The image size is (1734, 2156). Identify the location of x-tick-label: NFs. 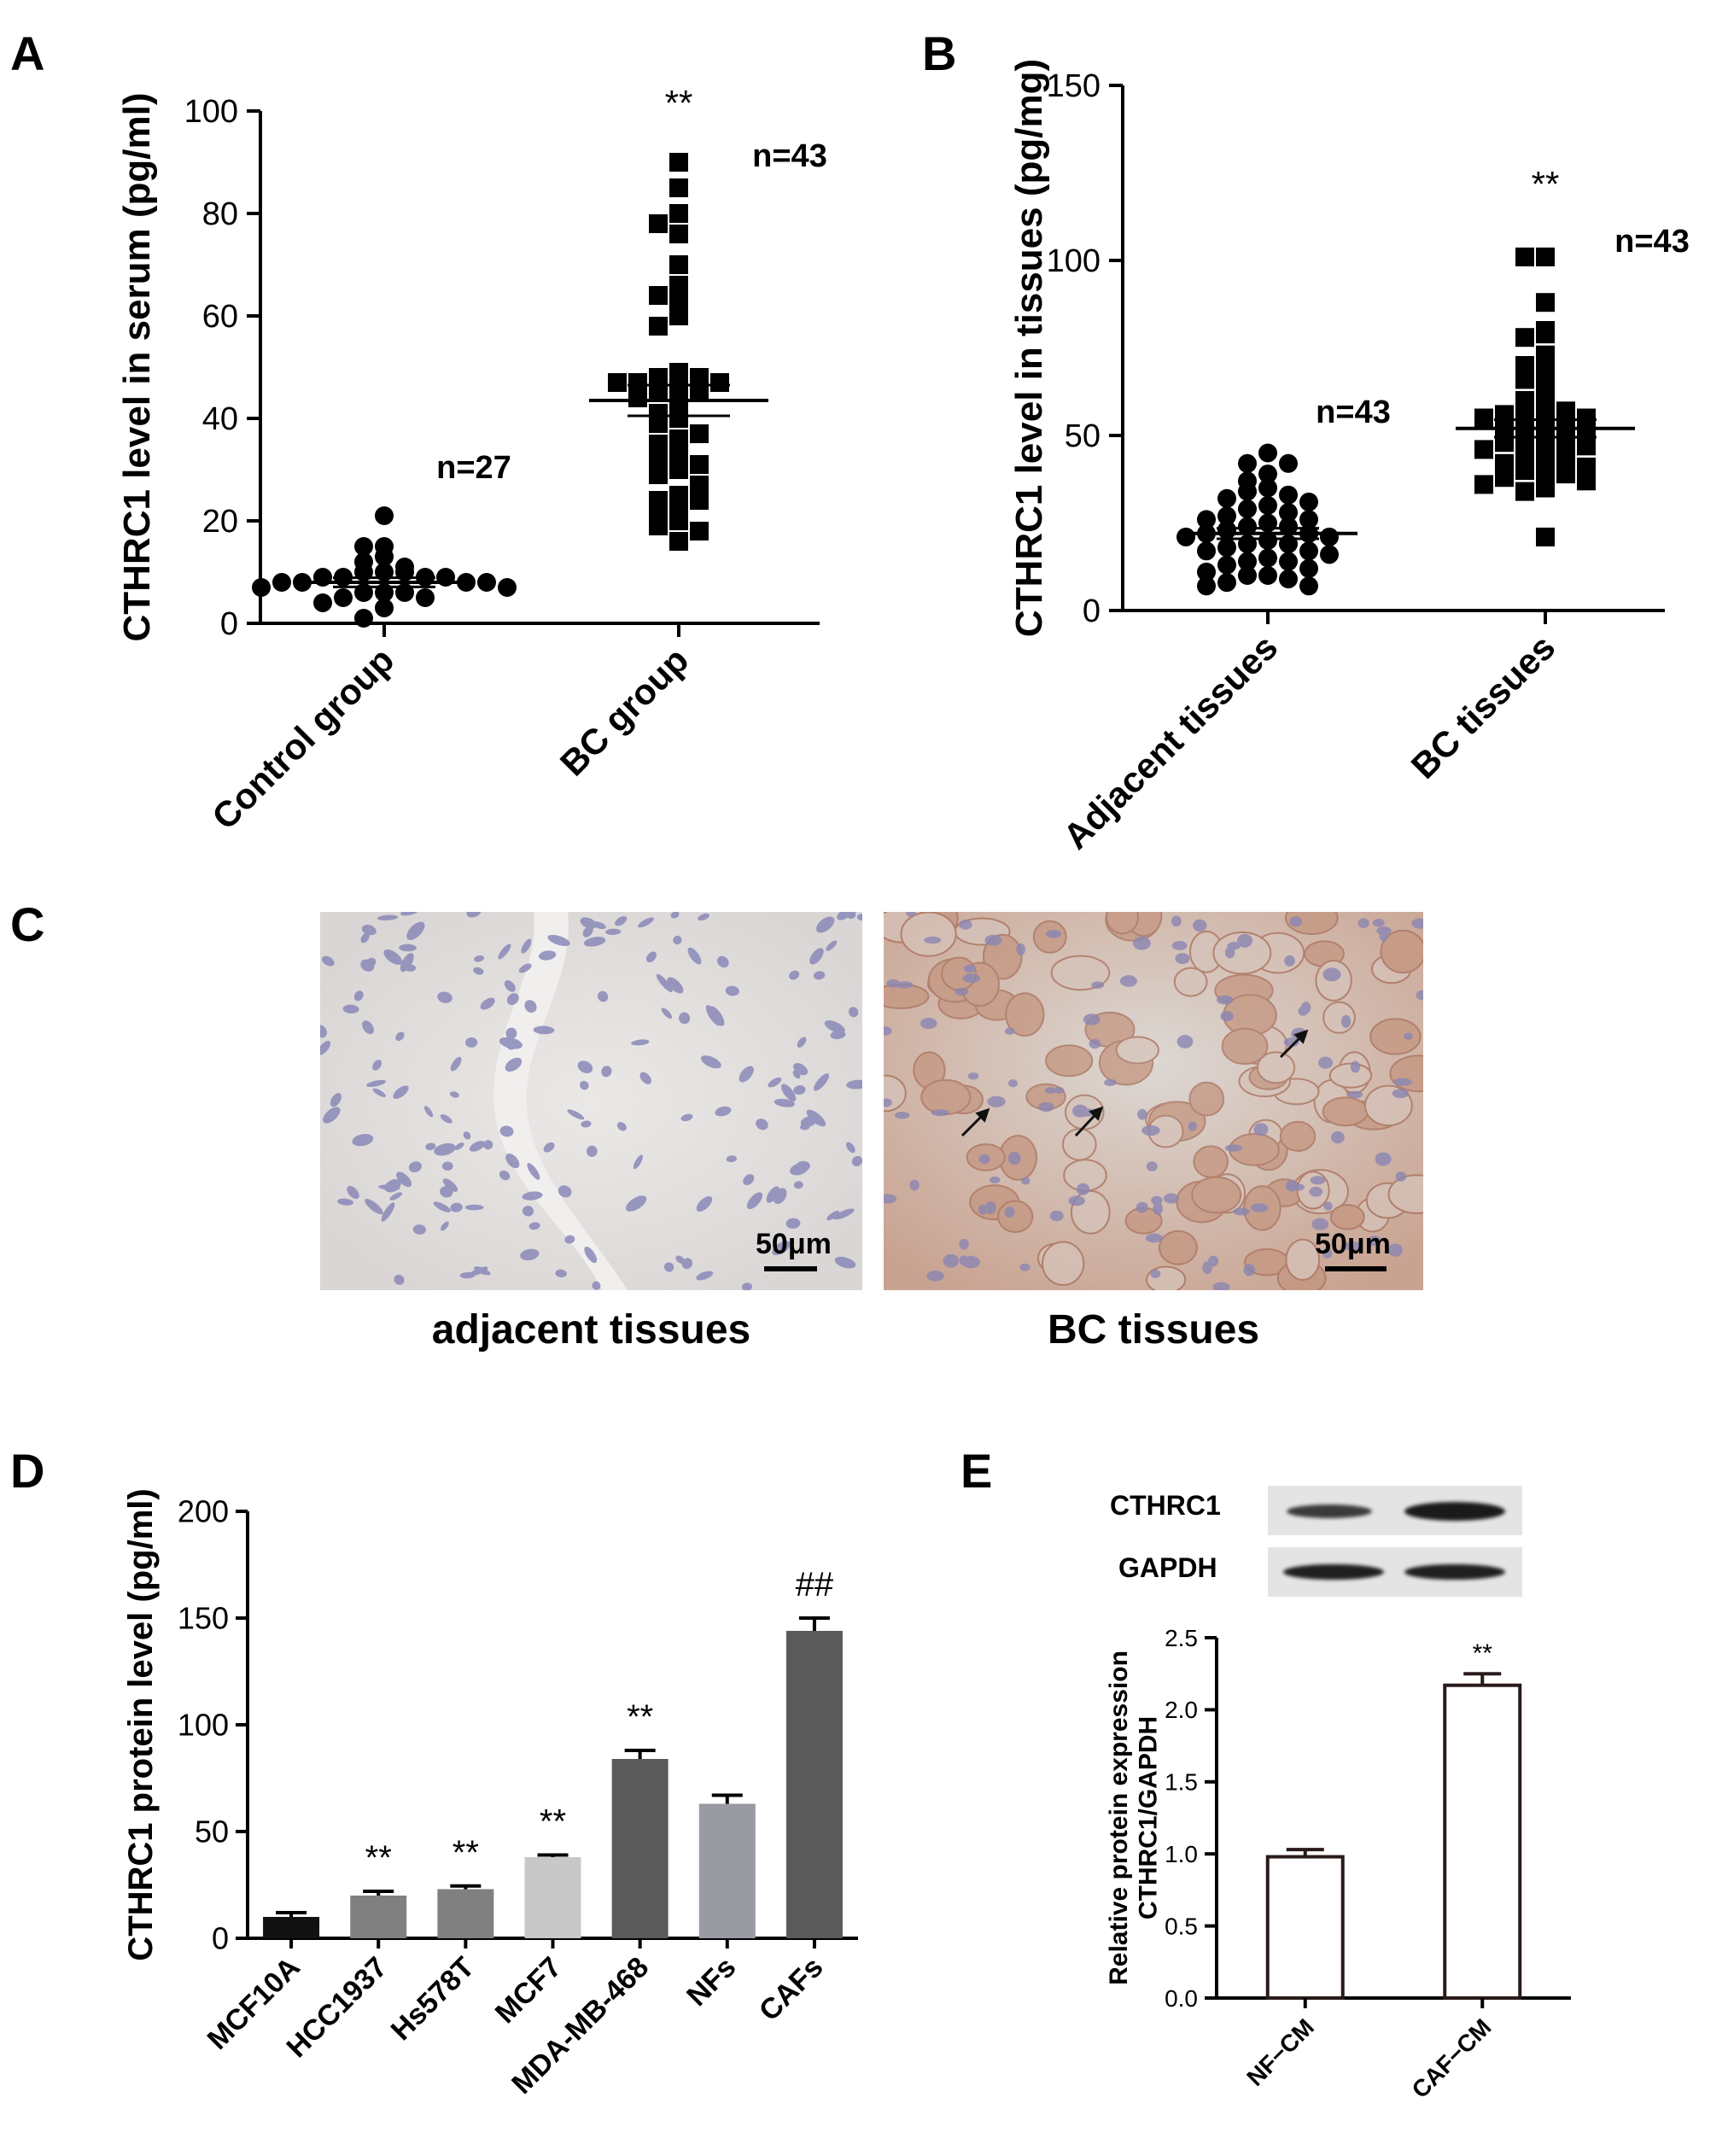
(711, 1982).